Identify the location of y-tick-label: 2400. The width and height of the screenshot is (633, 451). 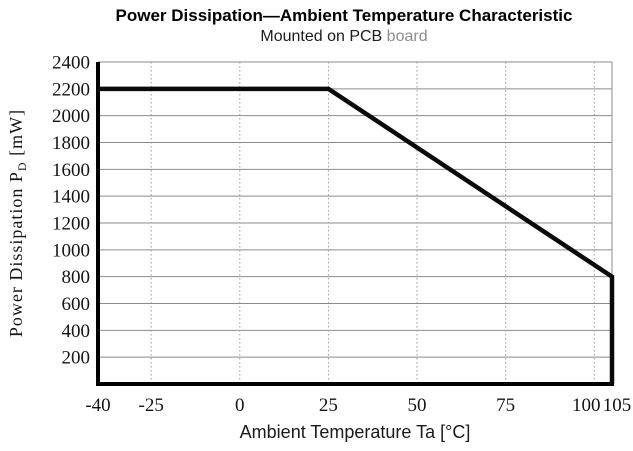
(71, 63).